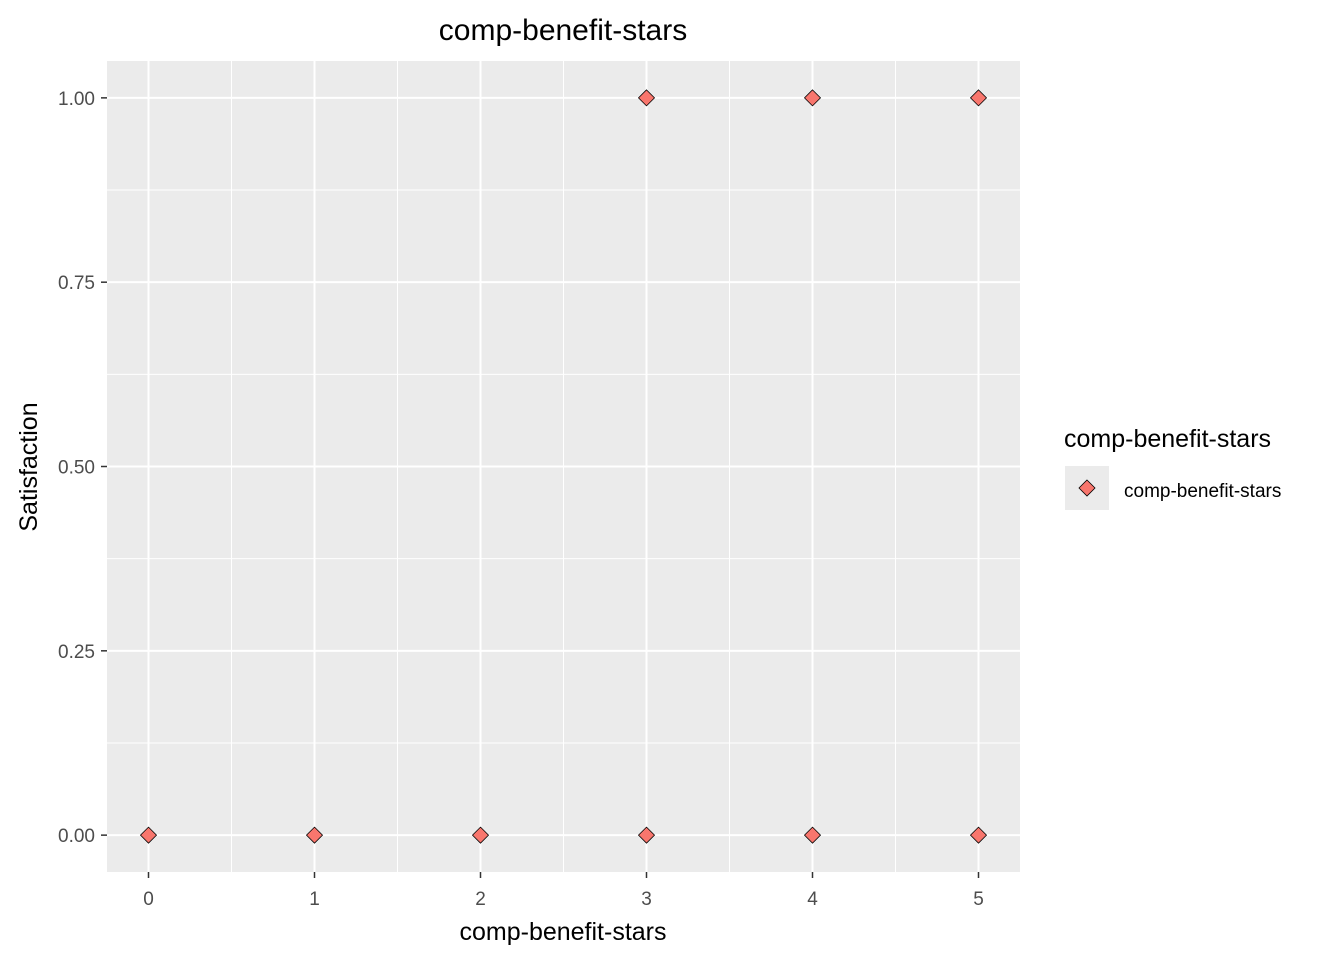  Describe the element at coordinates (1202, 491) in the screenshot. I see `legend-entry-label: comp-benefit-stars` at that location.